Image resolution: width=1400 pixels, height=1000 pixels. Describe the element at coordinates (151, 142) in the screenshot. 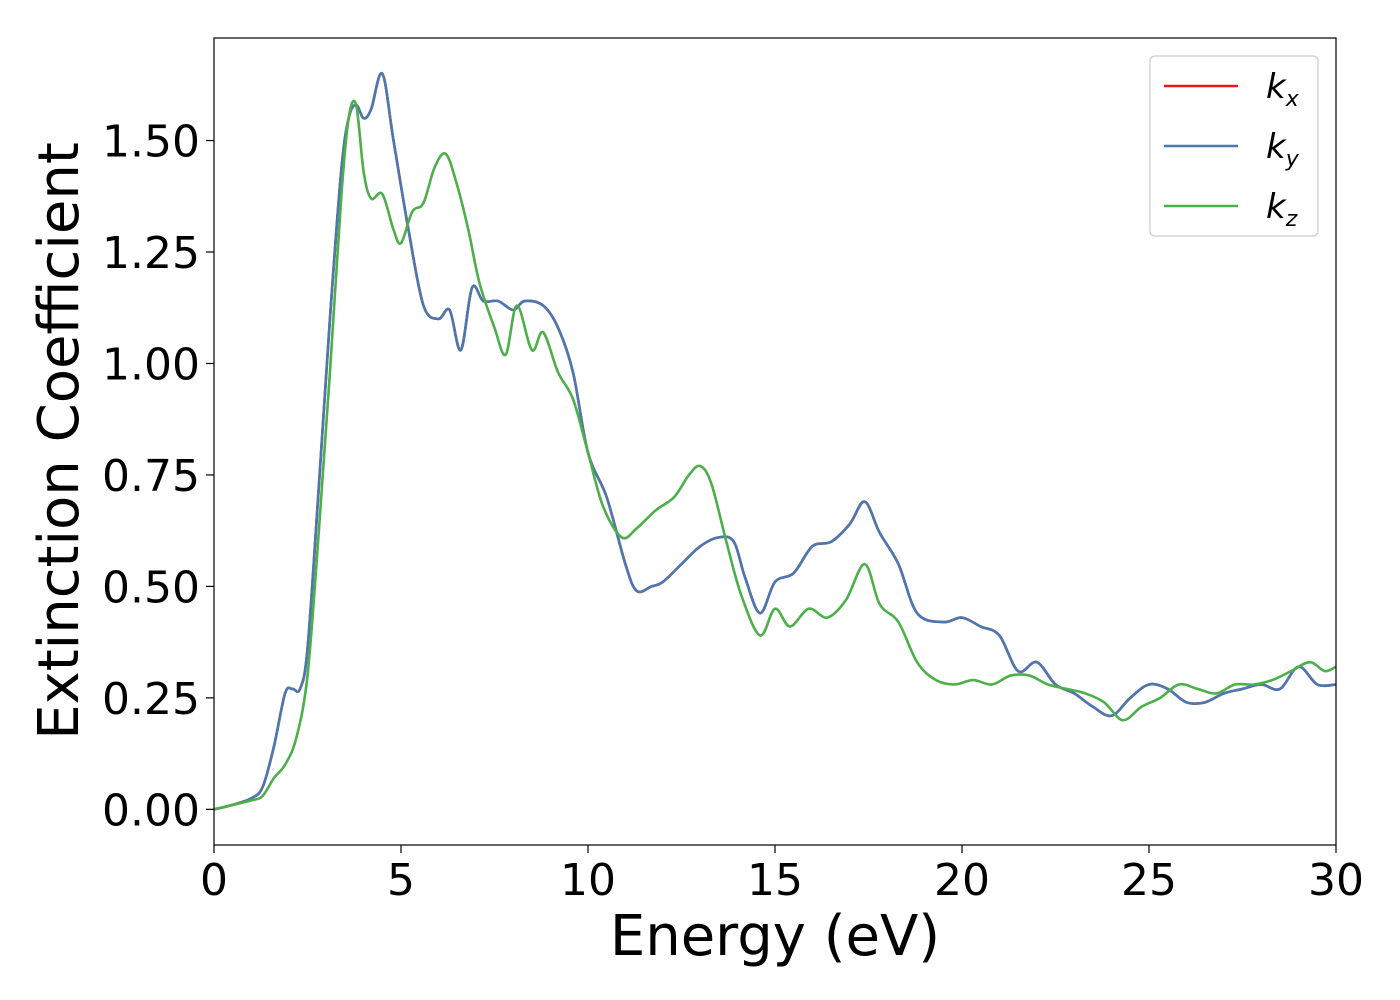

I see `y-tick-label: 1.50` at that location.